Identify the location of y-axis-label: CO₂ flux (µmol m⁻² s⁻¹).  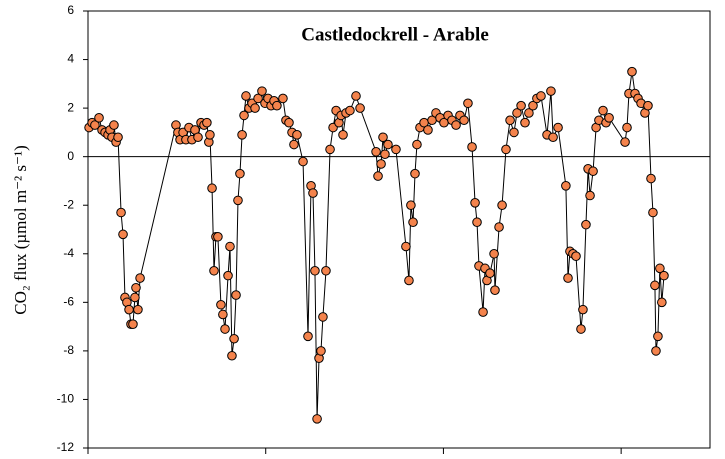
(20, 229).